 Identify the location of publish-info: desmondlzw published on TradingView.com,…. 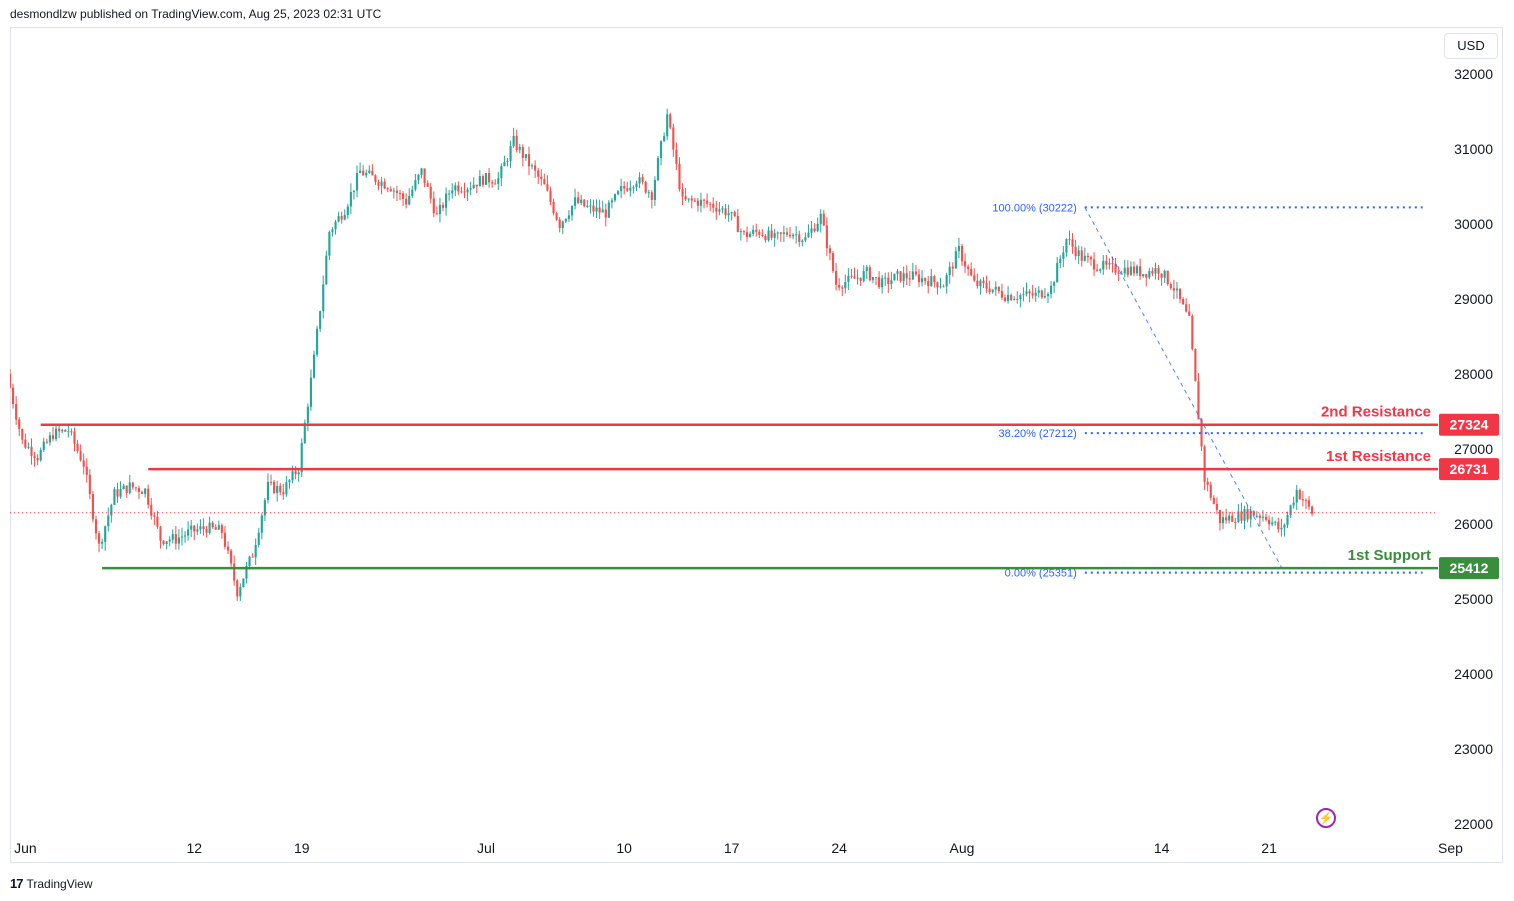
(196, 14).